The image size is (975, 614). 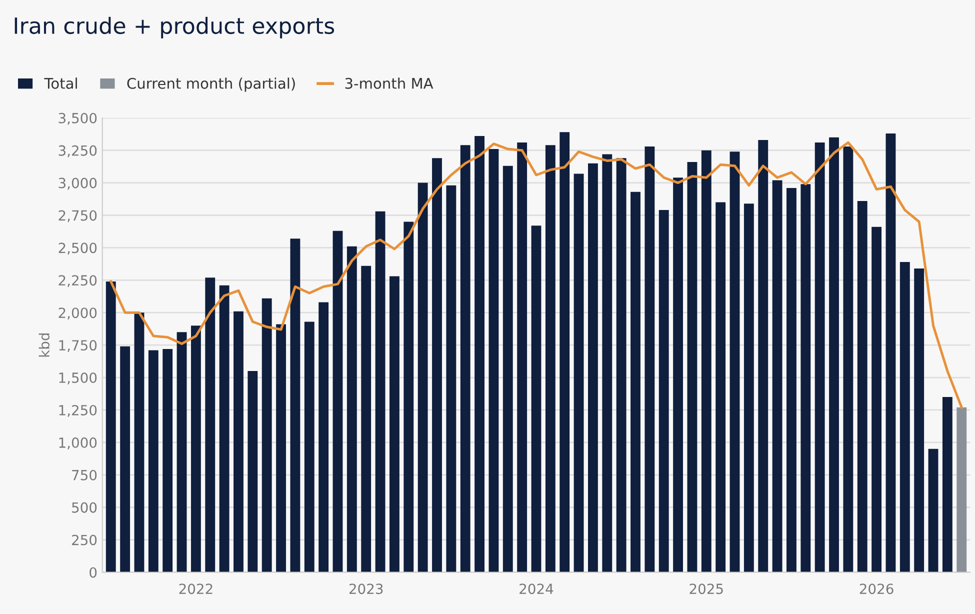 I want to click on y-tick-label: 1,750, so click(x=78, y=346).